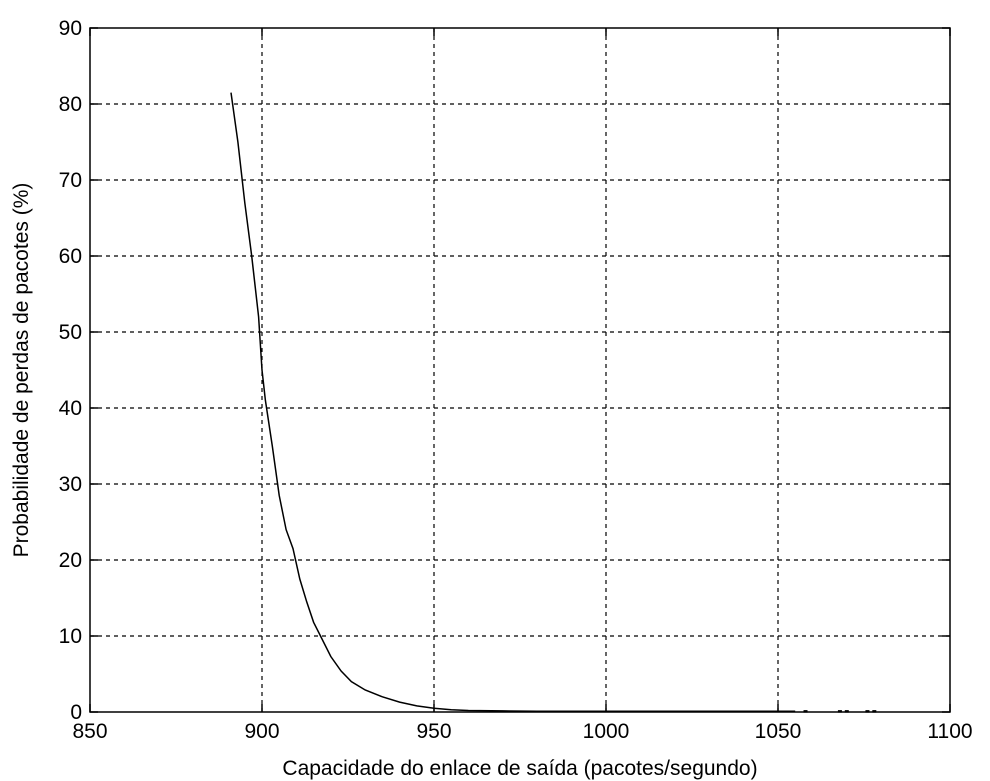  Describe the element at coordinates (89, 731) in the screenshot. I see `x-tick-label: 850` at that location.